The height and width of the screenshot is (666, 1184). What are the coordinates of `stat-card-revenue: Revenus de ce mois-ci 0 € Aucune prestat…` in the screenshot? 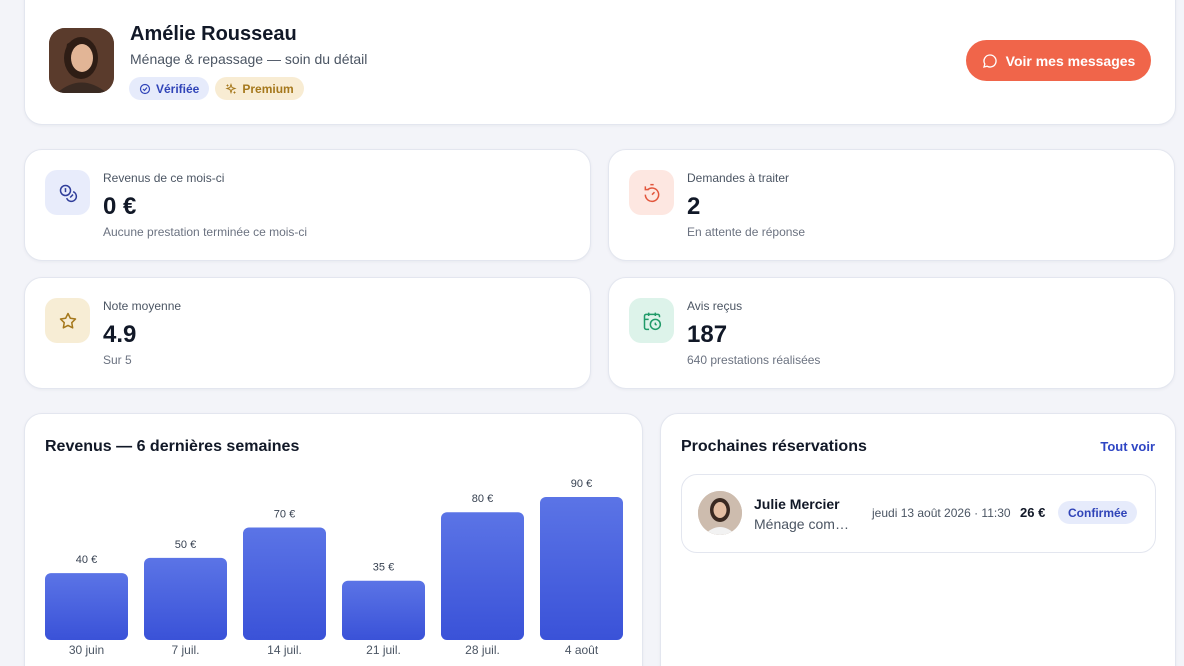 It's located at (307, 205).